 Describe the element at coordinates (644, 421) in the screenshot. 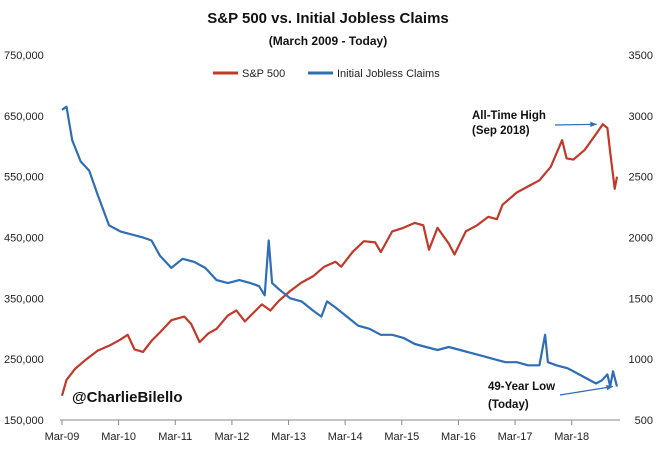

I see `y-right-tick-label: 500` at that location.